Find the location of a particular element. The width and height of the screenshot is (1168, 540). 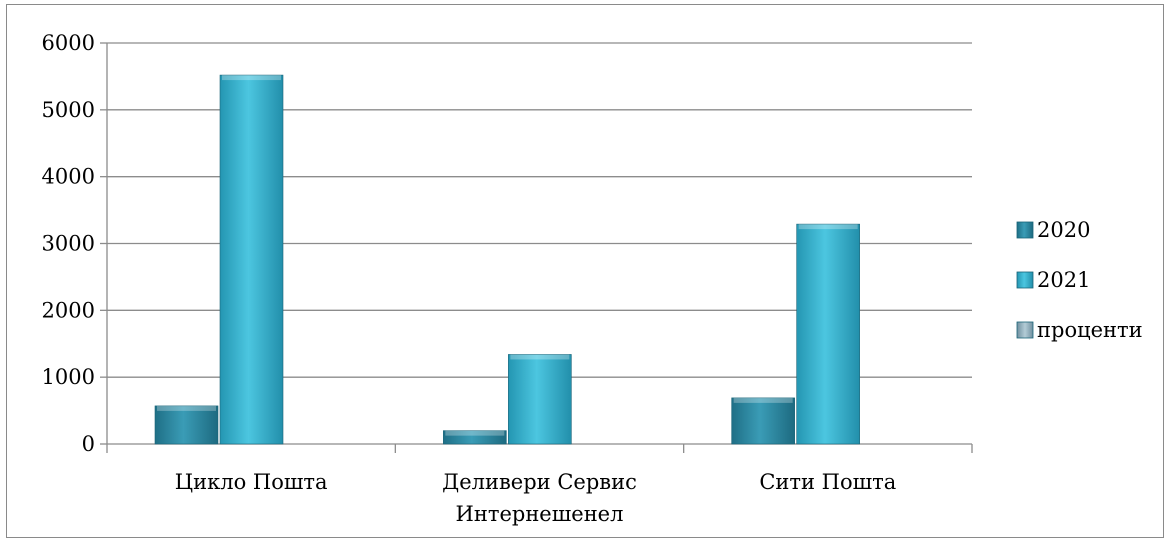

legend-label: проценти is located at coordinates (1090, 330).